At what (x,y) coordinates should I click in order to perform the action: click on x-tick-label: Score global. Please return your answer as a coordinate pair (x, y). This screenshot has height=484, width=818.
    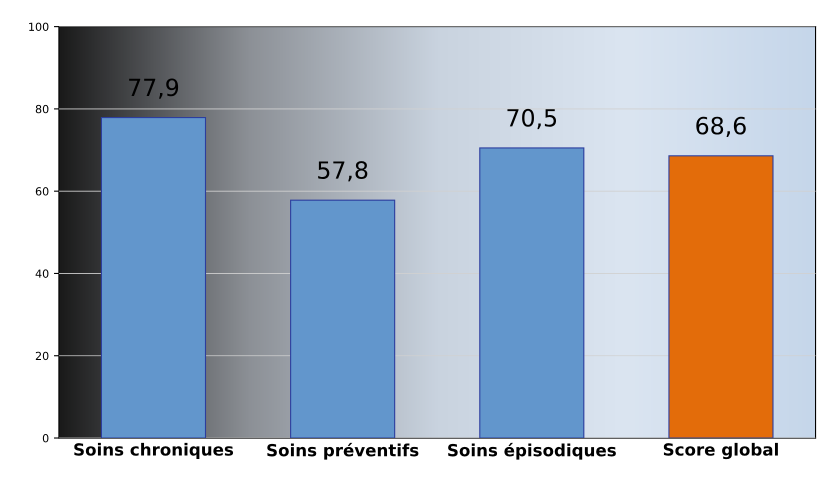
    Looking at the image, I should click on (721, 451).